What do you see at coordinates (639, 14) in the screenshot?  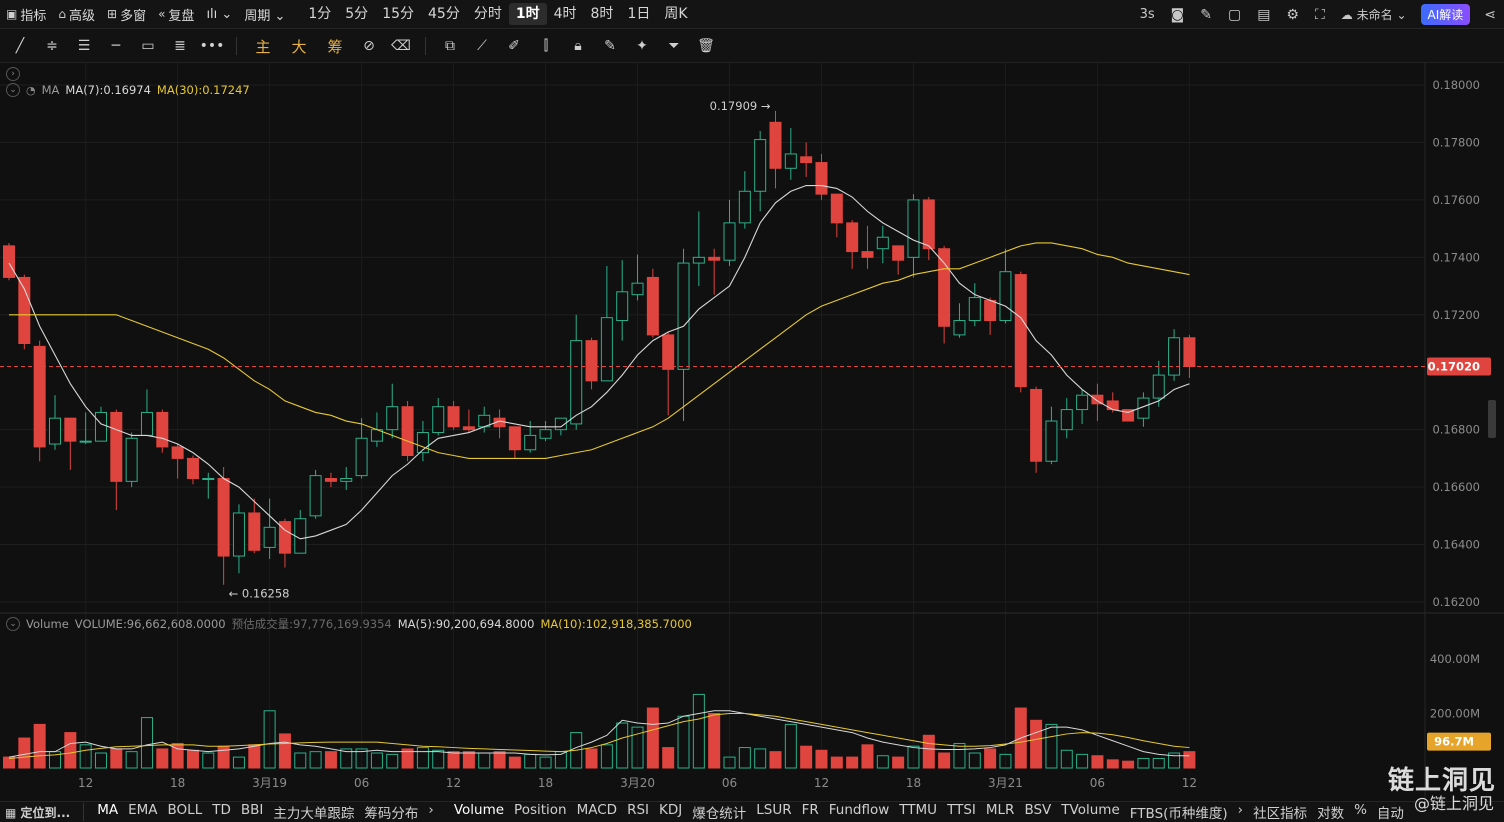 I see `period-1d: 1日` at bounding box center [639, 14].